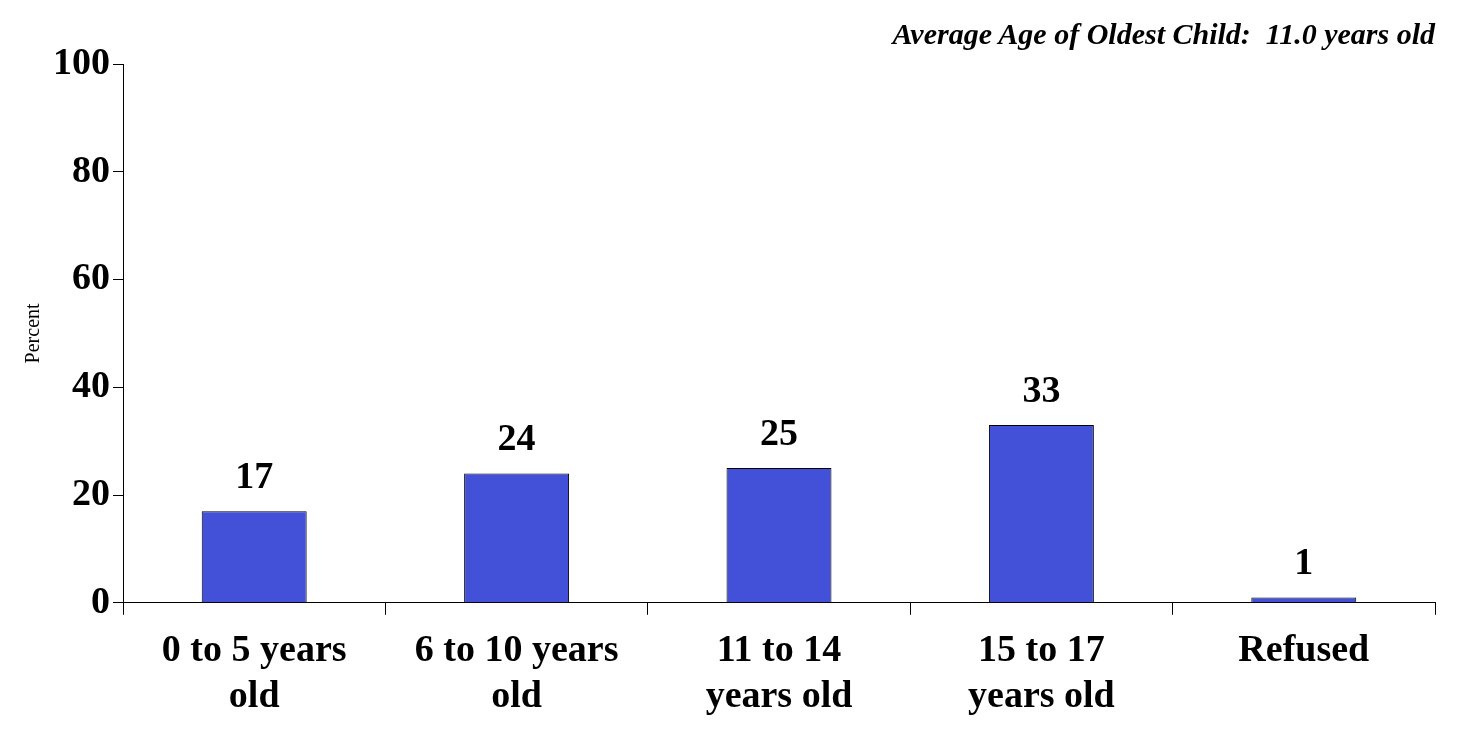 This screenshot has height=742, width=1463. I want to click on y-tick-label: 40, so click(91, 384).